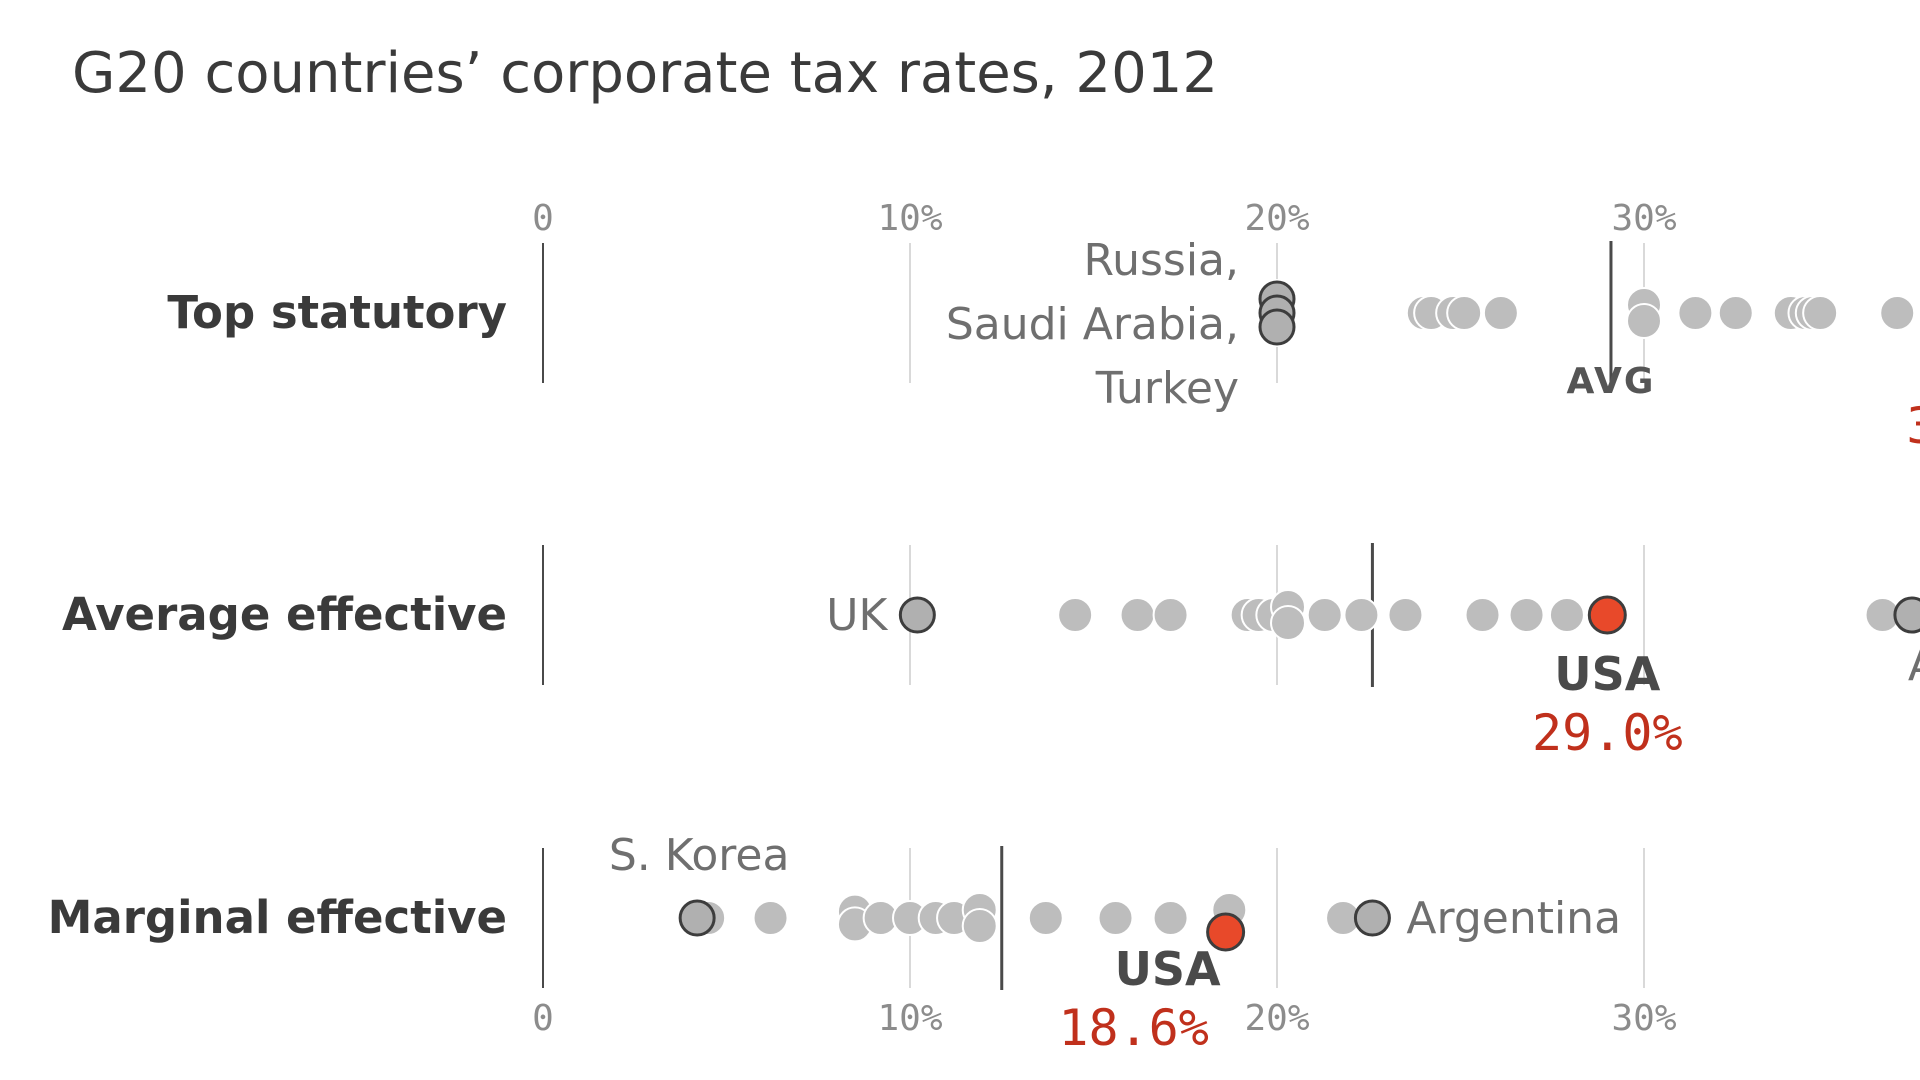 The width and height of the screenshot is (1920, 1080). Describe the element at coordinates (1276, 218) in the screenshot. I see `top-tick-label: 20%` at that location.